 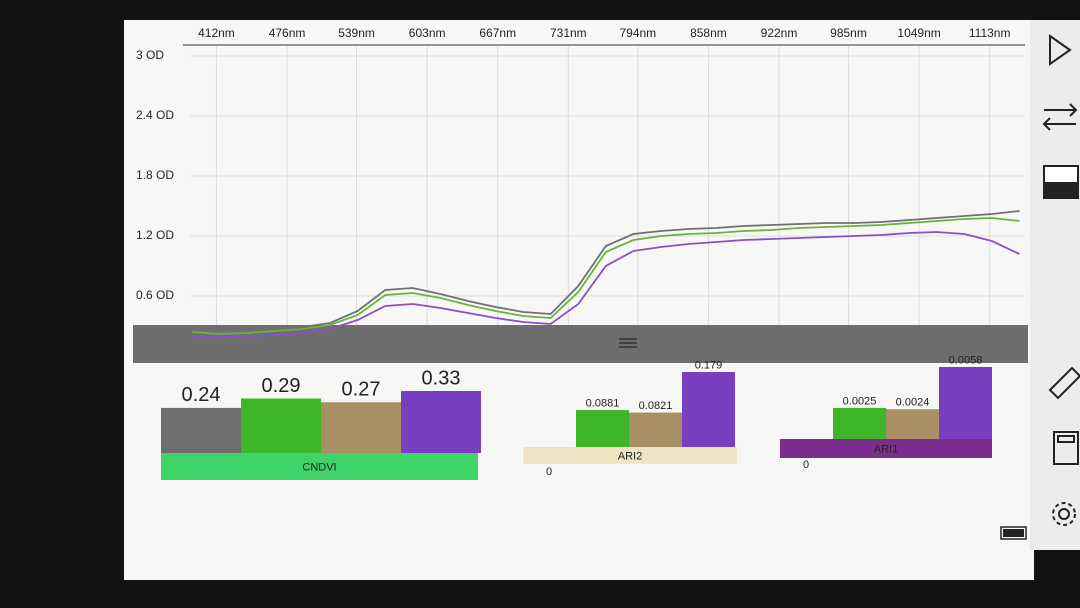 What do you see at coordinates (656, 406) in the screenshot?
I see `bar-value-label: 0.0821` at bounding box center [656, 406].